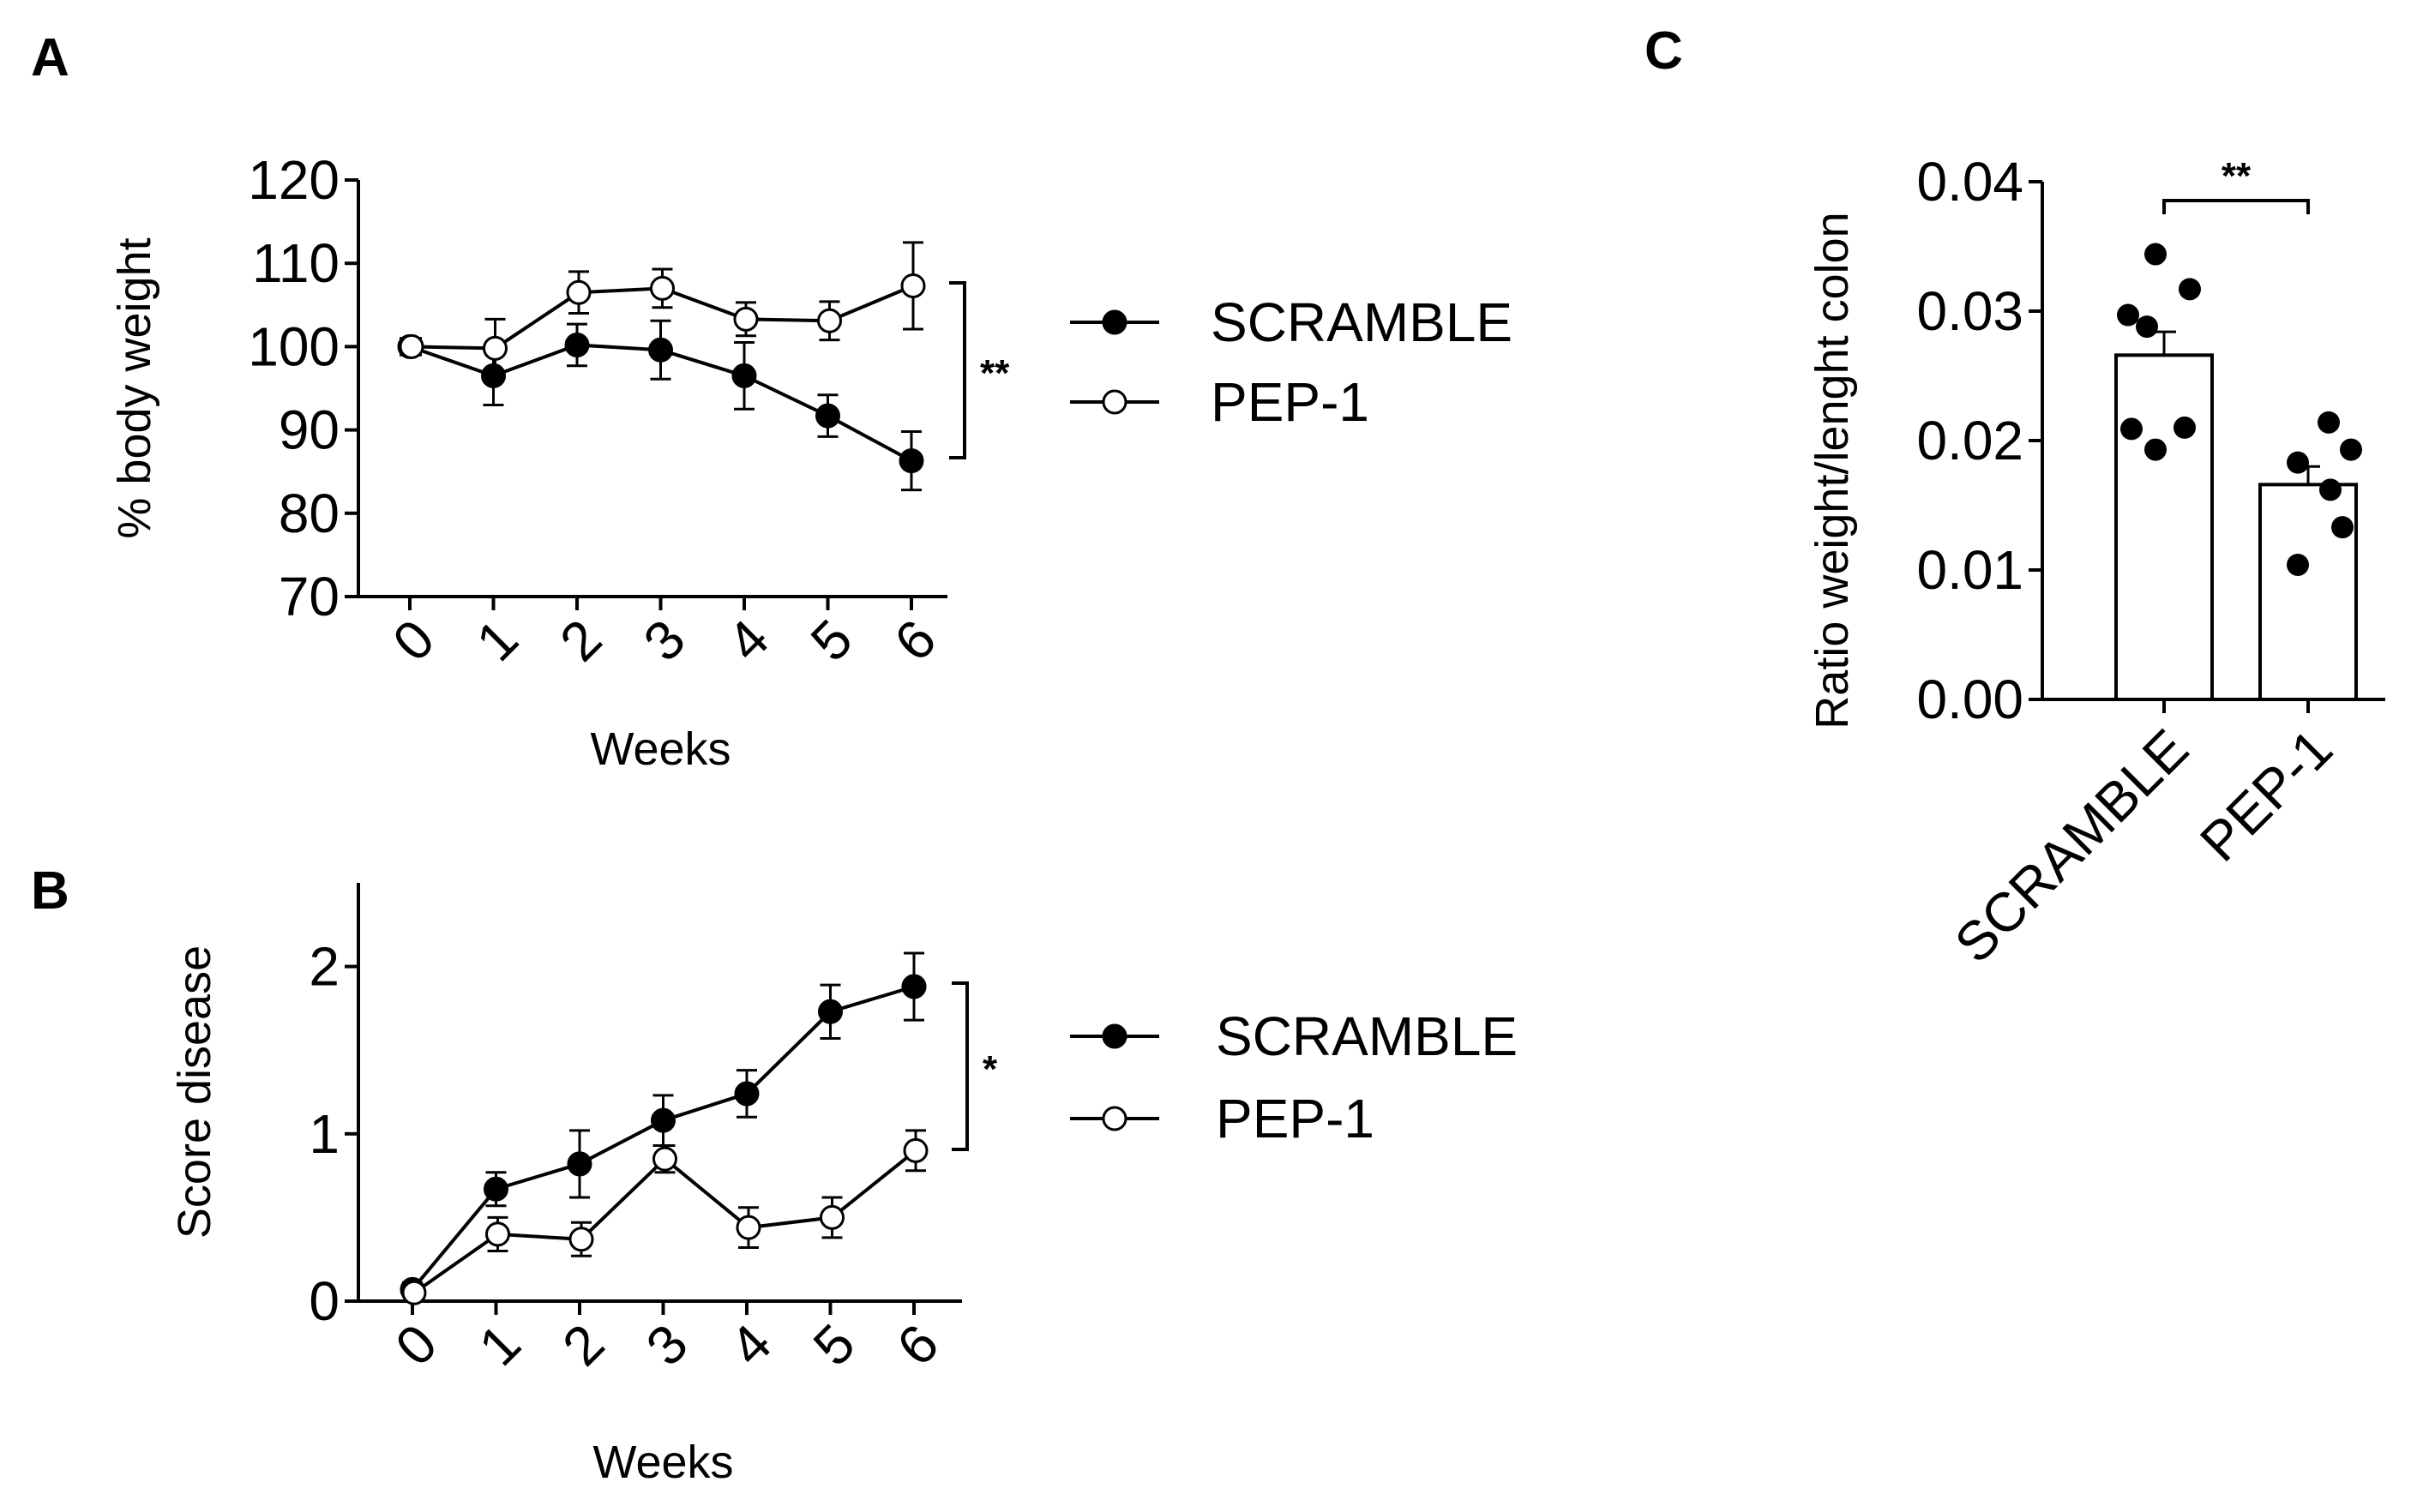 Image resolution: width=2411 pixels, height=1512 pixels. Describe the element at coordinates (324, 967) in the screenshot. I see `y-tick-label: 2` at that location.